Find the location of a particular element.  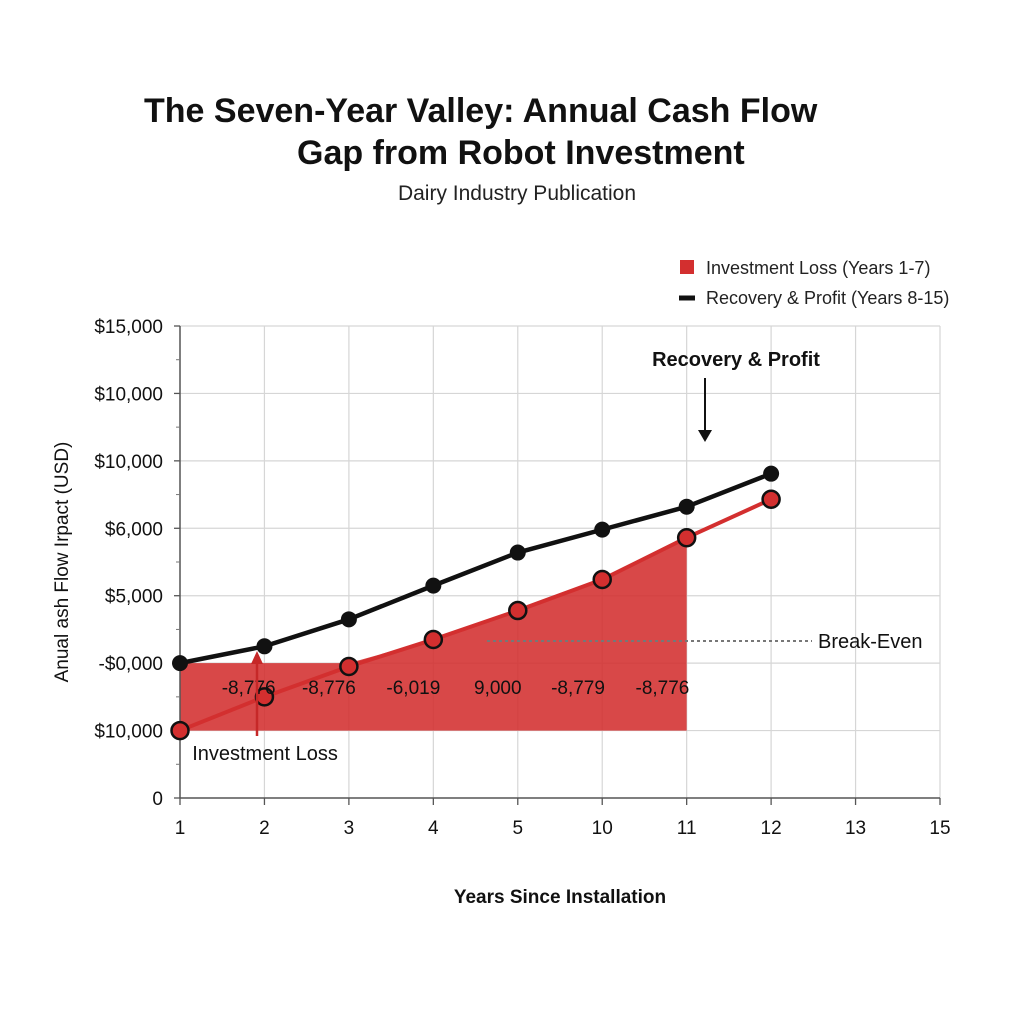

legend-label-investment: Investment Loss (Years 1-7) is located at coordinates (818, 268).